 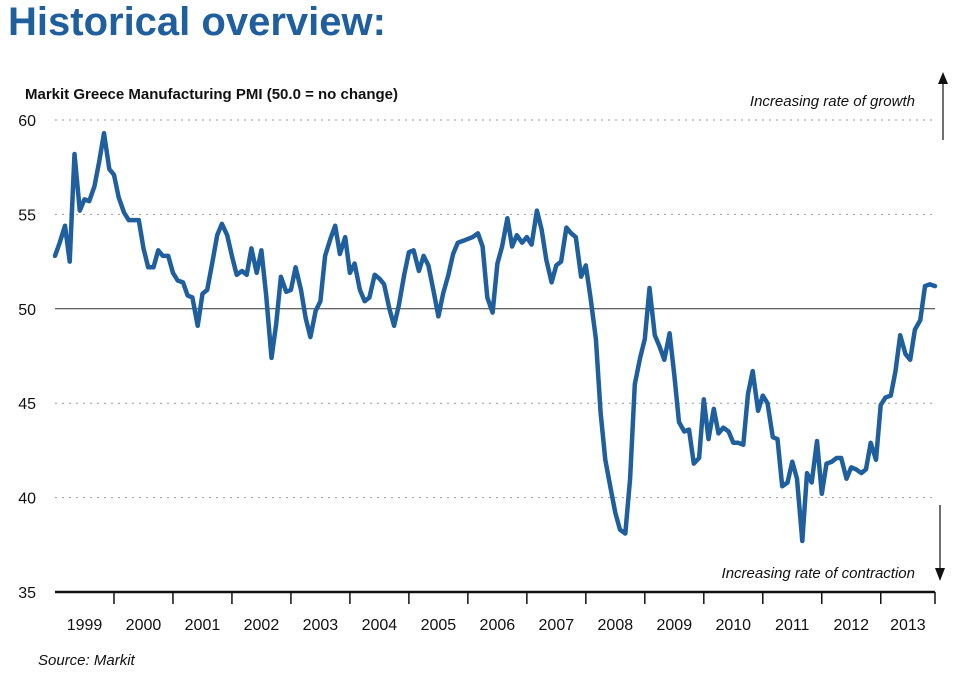 What do you see at coordinates (851, 625) in the screenshot?
I see `x-tick-label: 2012` at bounding box center [851, 625].